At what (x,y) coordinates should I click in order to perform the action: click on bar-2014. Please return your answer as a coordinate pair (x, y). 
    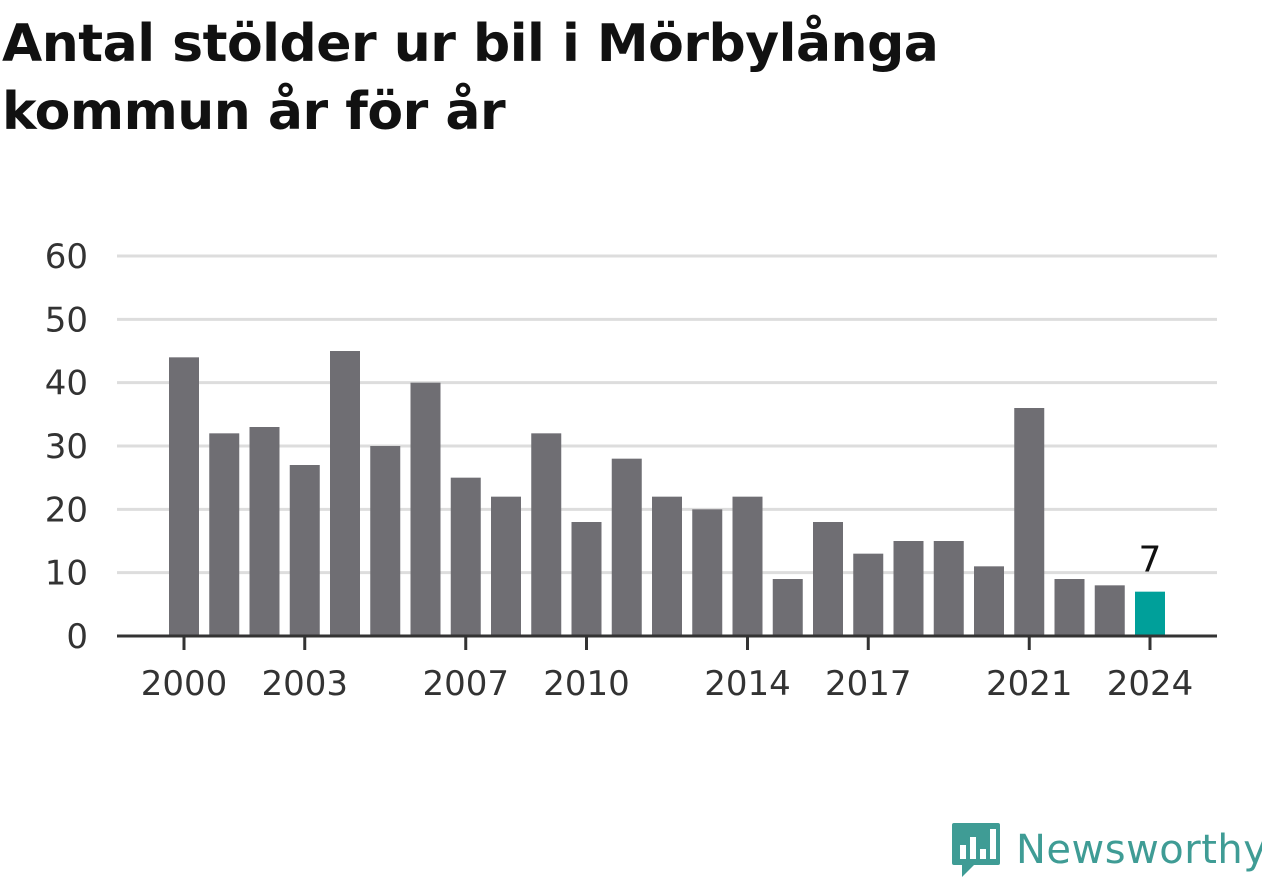
    Looking at the image, I should click on (747, 566).